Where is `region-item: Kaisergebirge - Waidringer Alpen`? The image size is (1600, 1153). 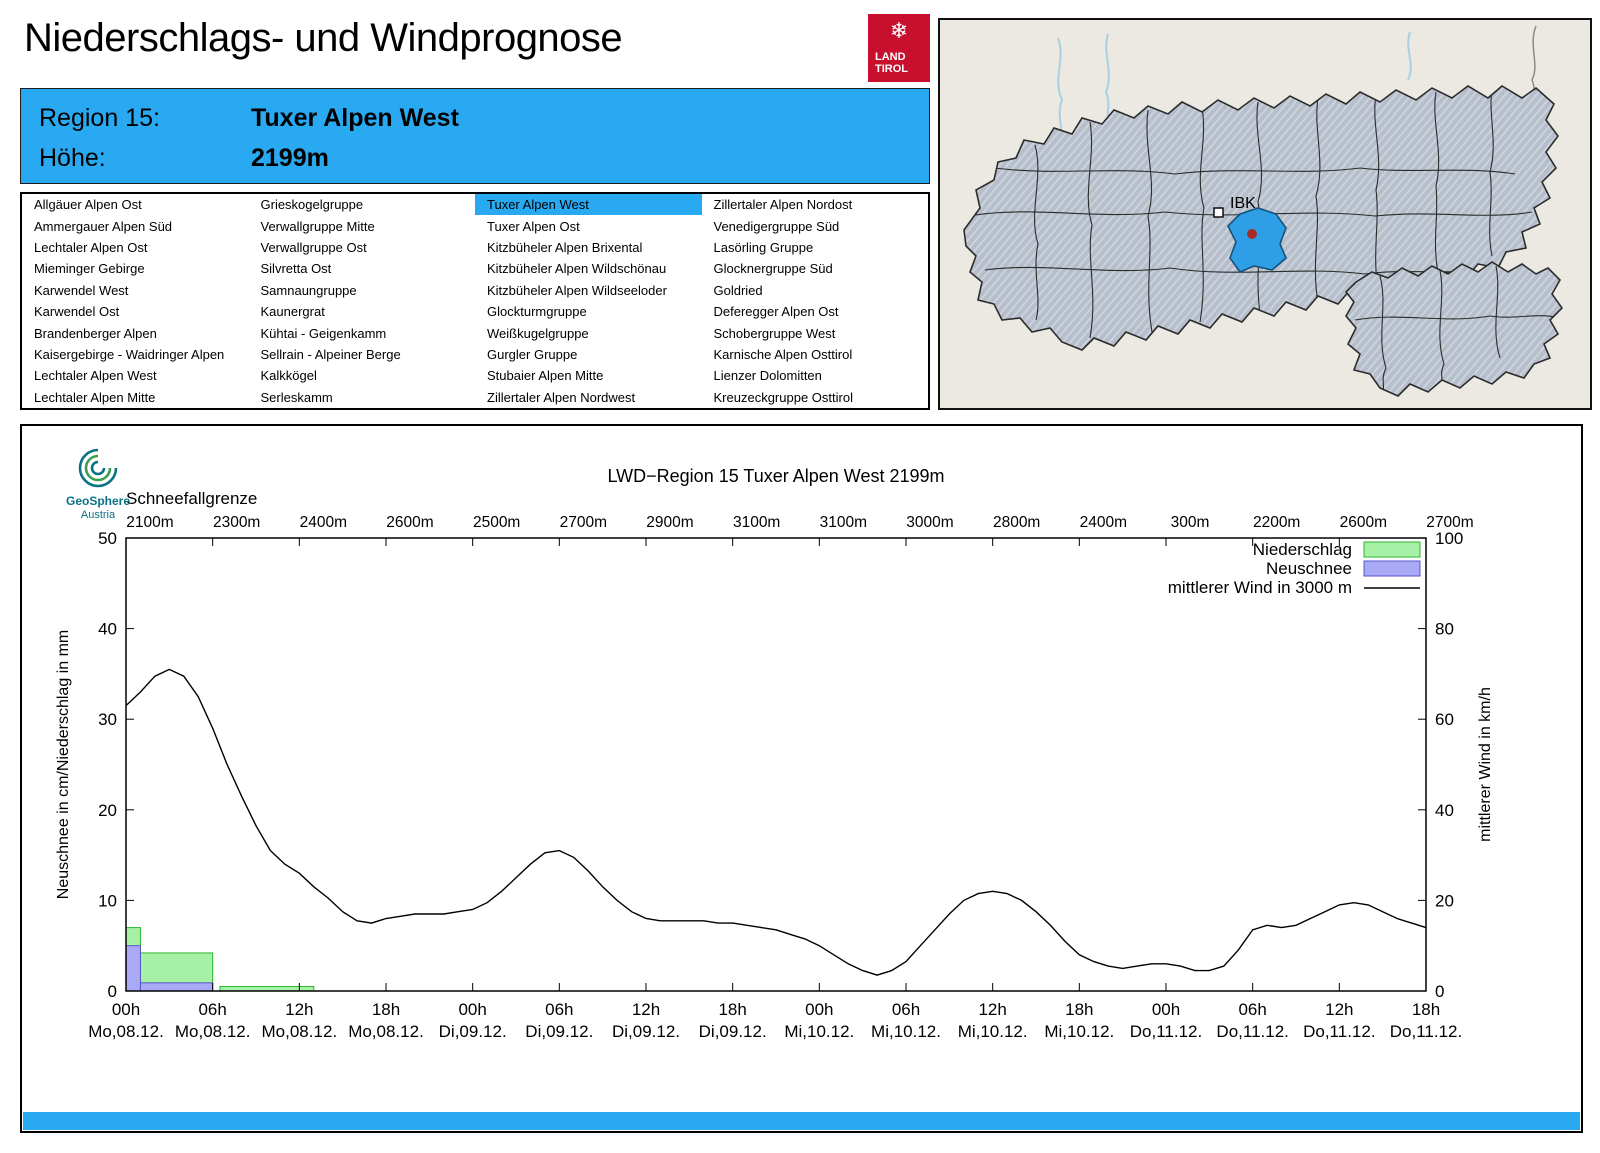 region-item: Kaisergebirge - Waidringer Alpen is located at coordinates (129, 354).